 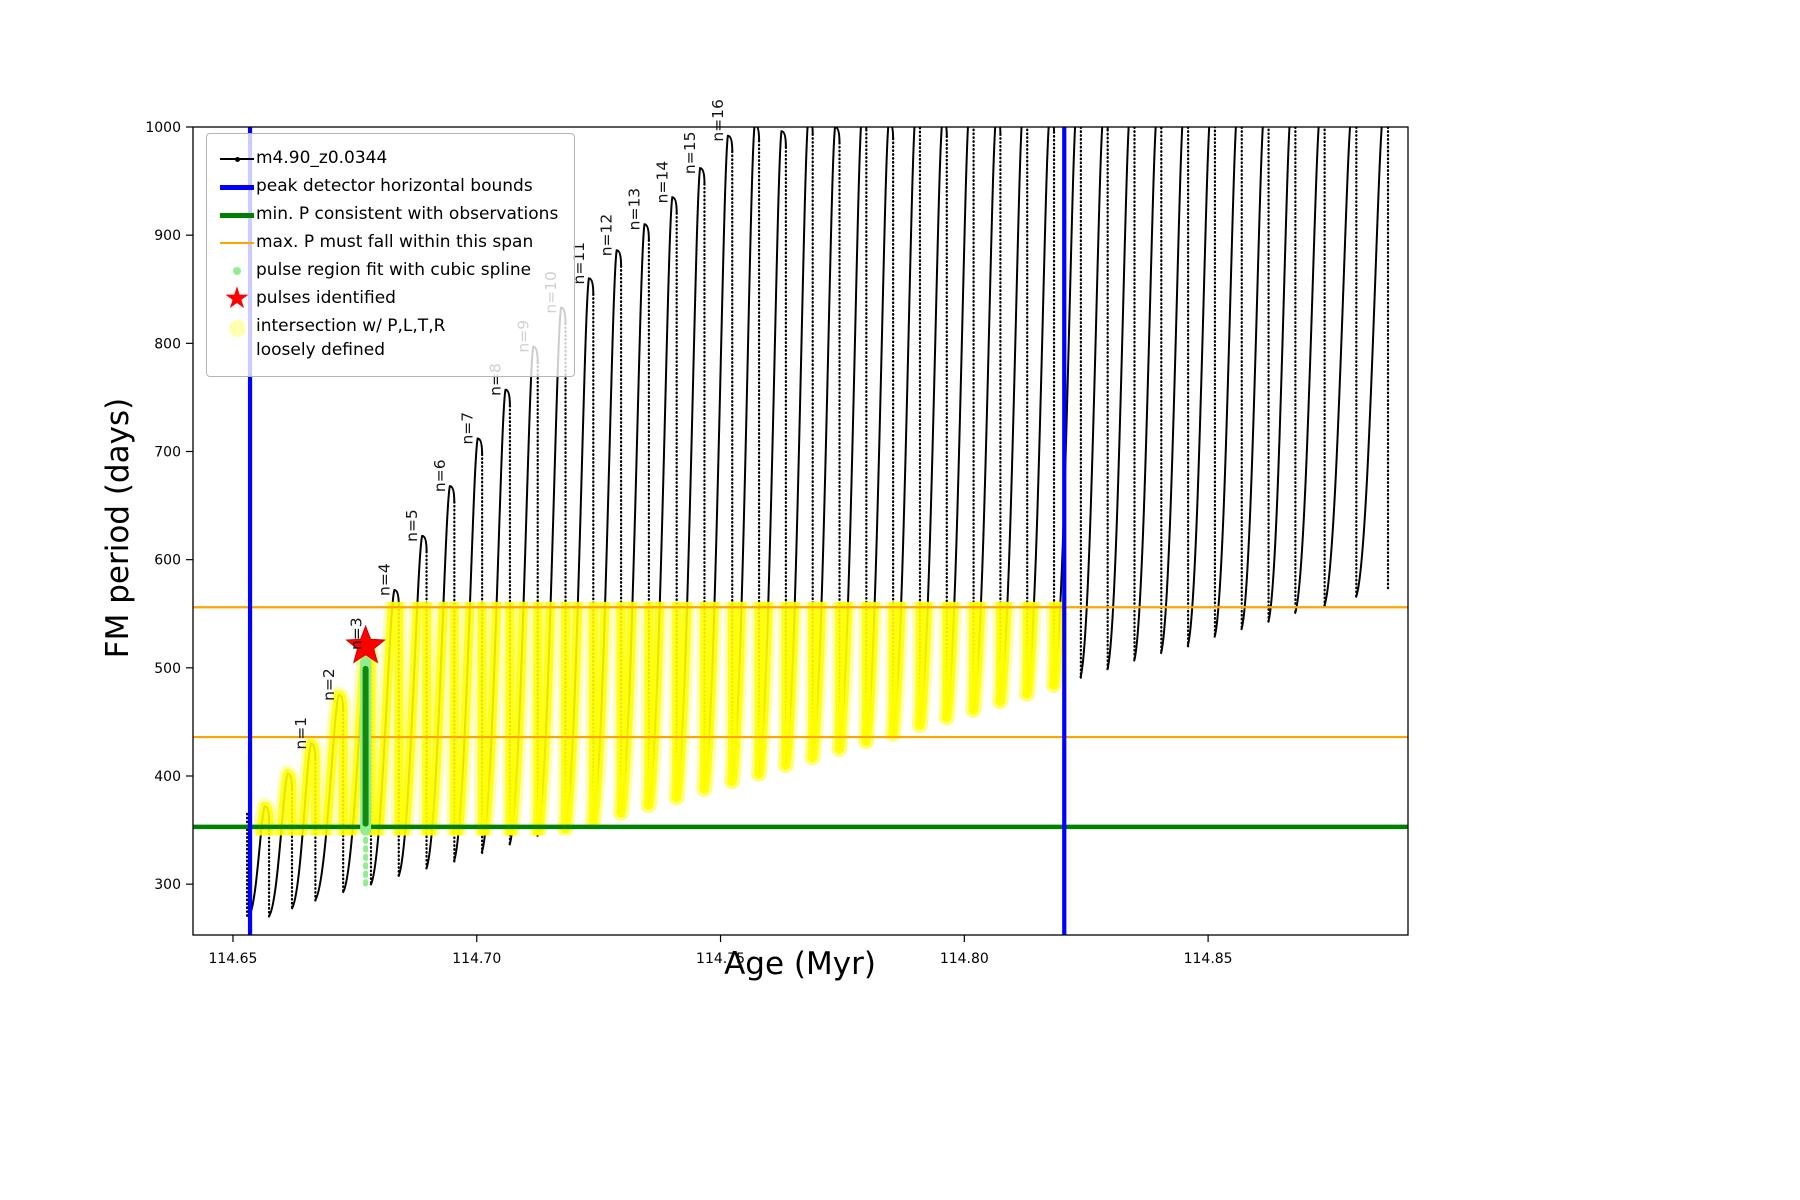 What do you see at coordinates (237, 298) in the screenshot?
I see `red-star-icon: ★` at bounding box center [237, 298].